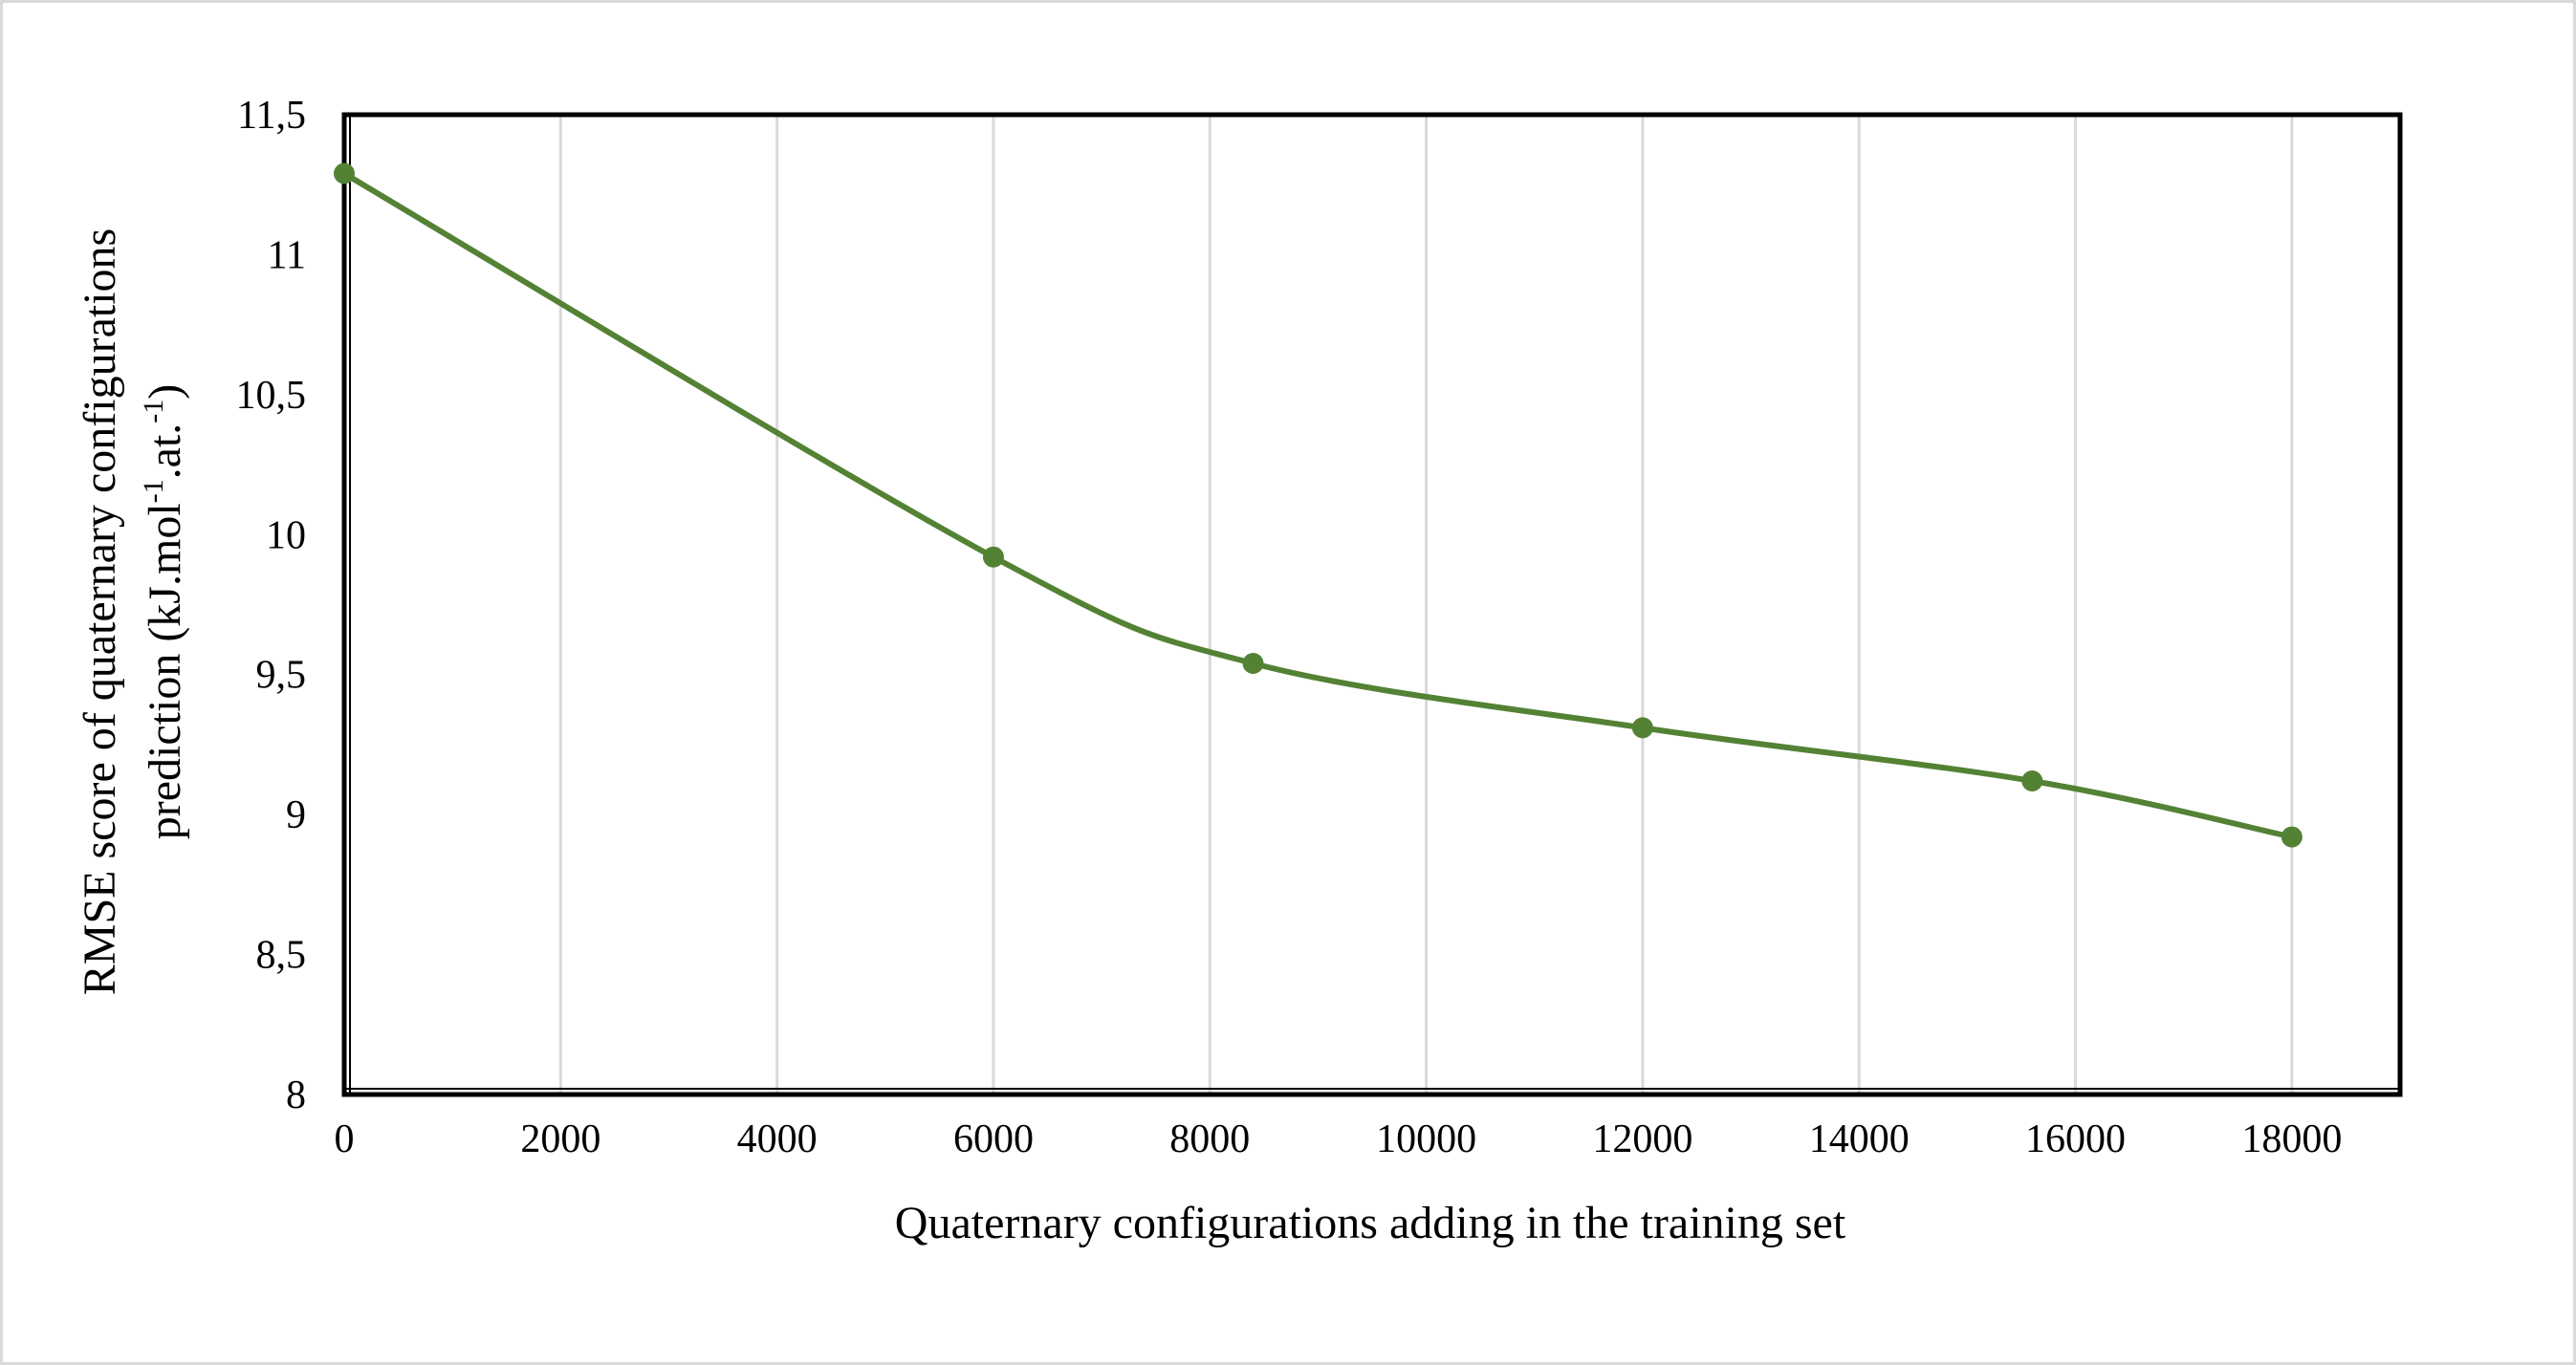 The width and height of the screenshot is (2576, 1365). Describe the element at coordinates (560, 1139) in the screenshot. I see `x-tick-label: 2000` at that location.